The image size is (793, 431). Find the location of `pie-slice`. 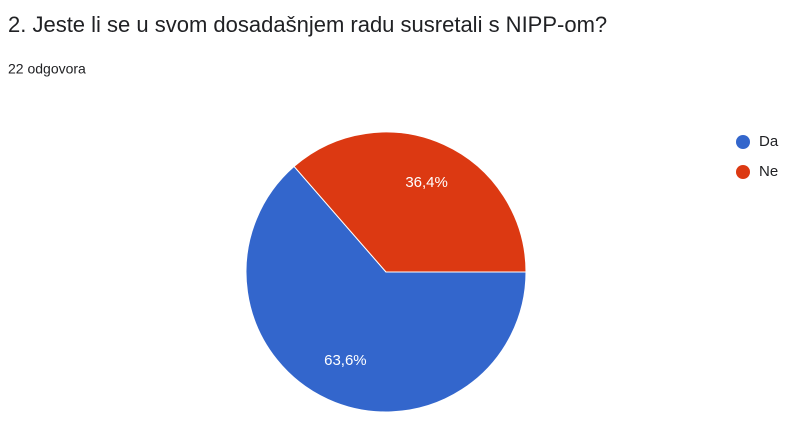

pie-slice is located at coordinates (410, 202).